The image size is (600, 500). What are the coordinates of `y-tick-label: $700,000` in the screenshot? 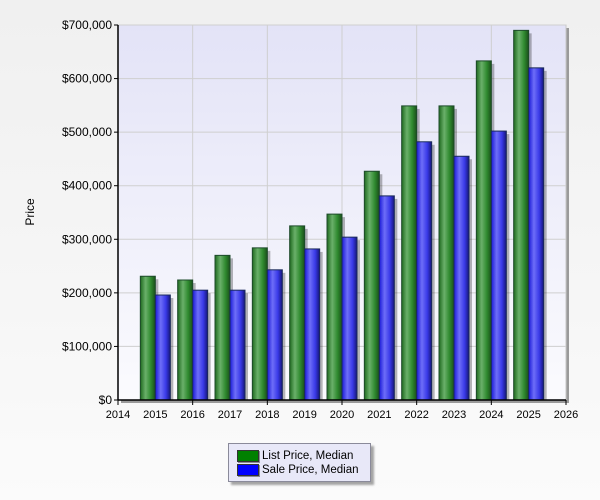 It's located at (87, 25).